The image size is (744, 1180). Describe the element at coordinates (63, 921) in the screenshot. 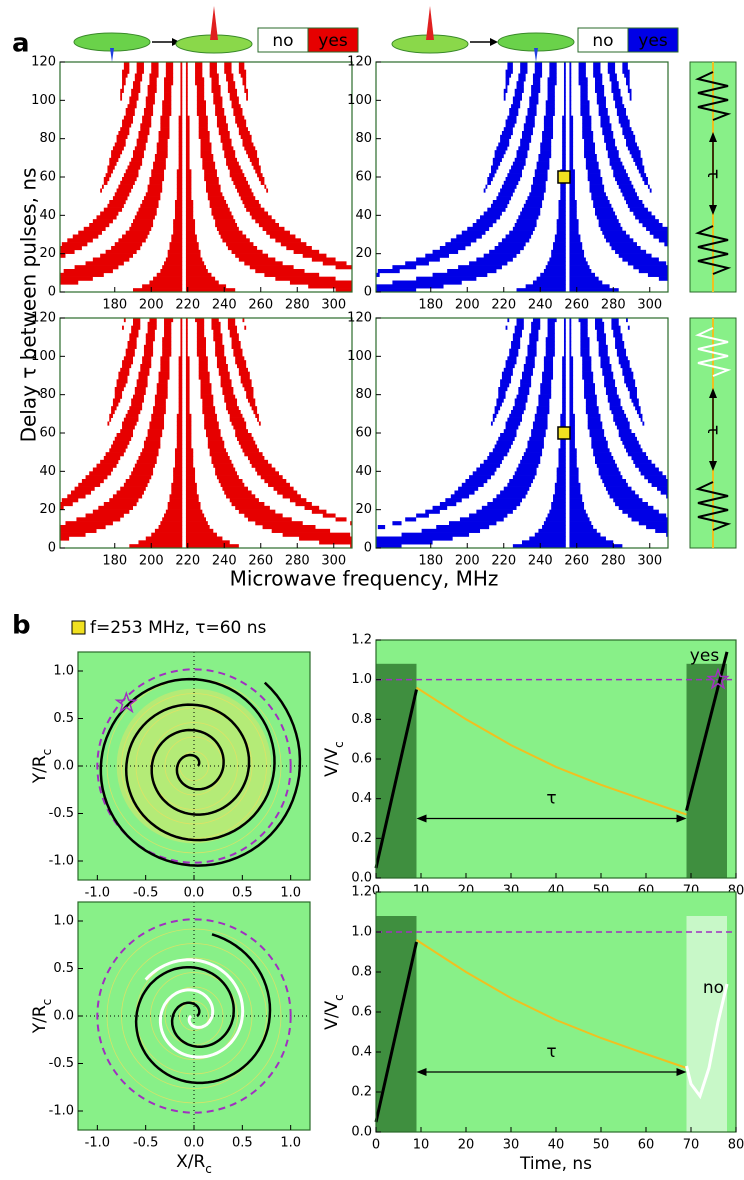

I see `y-tick-label: 1.0` at that location.